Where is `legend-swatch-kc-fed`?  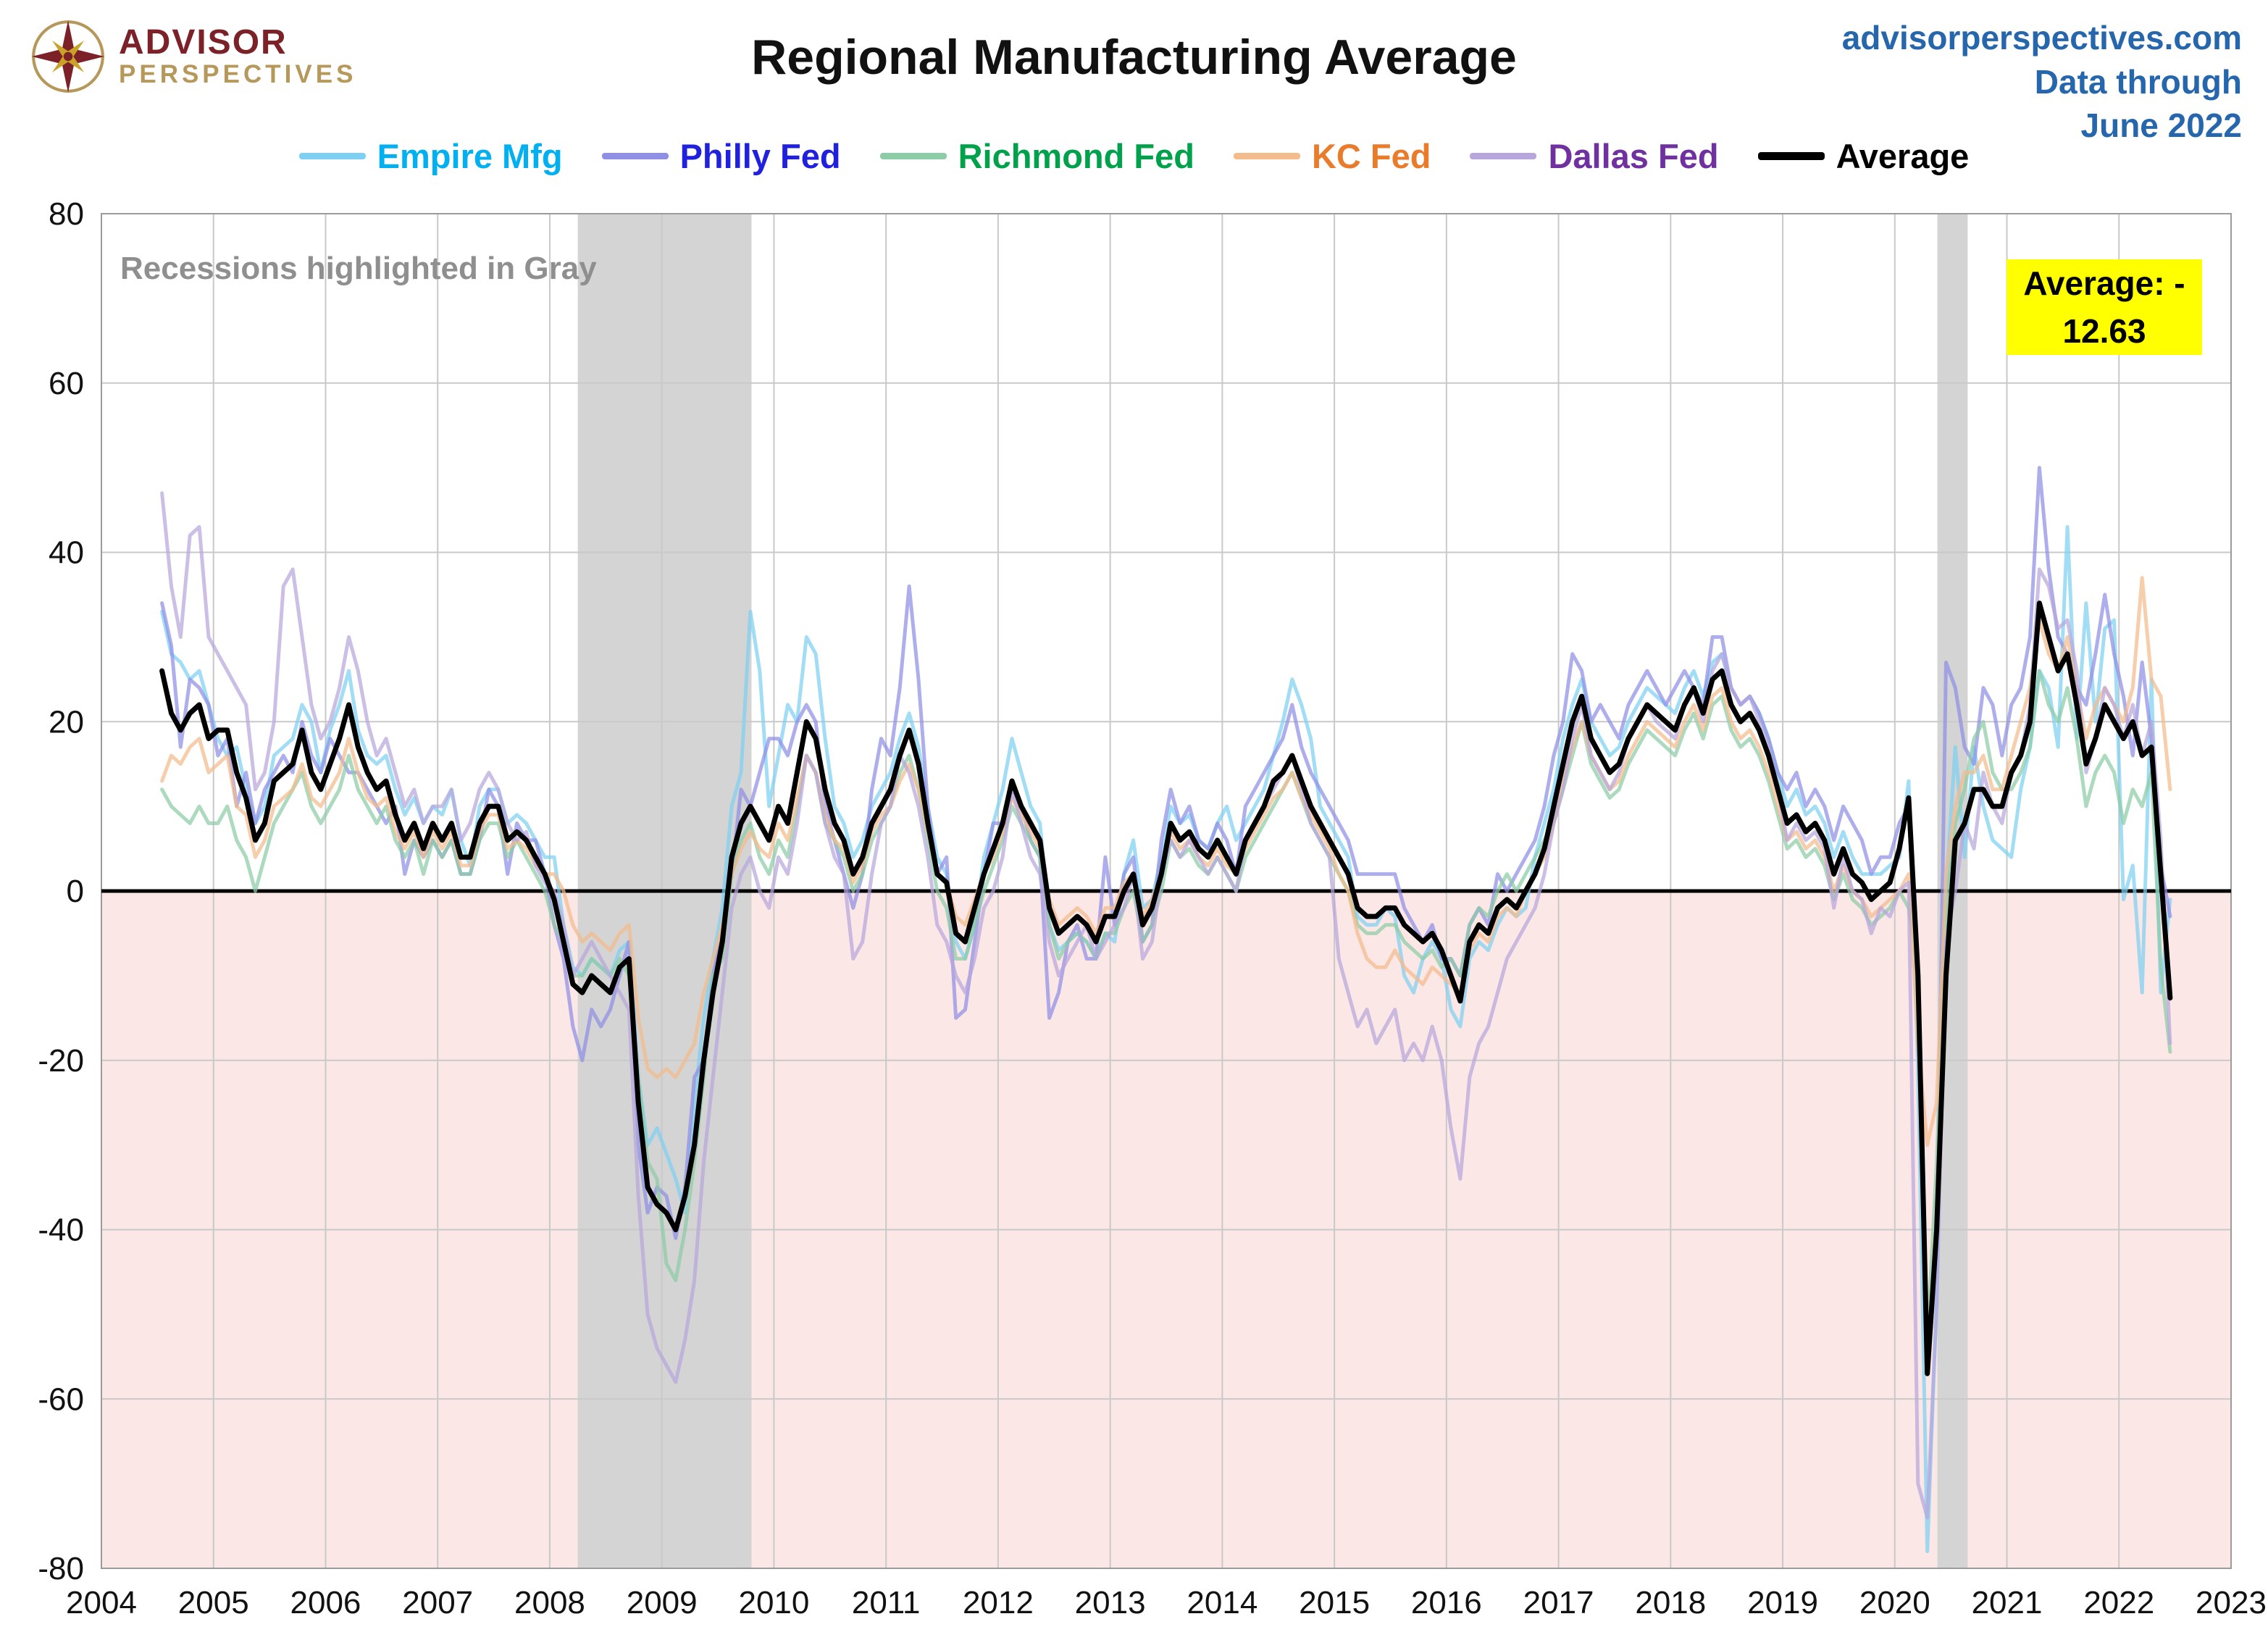 legend-swatch-kc-fed is located at coordinates (1267, 156).